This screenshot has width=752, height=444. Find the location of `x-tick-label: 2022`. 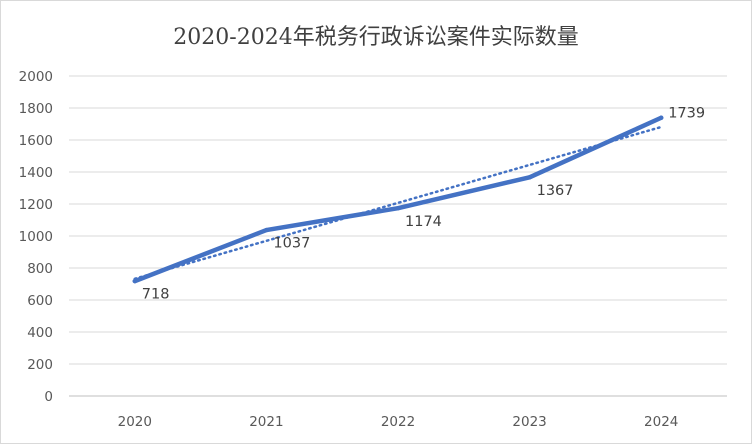

x-tick-label: 2022 is located at coordinates (398, 422).